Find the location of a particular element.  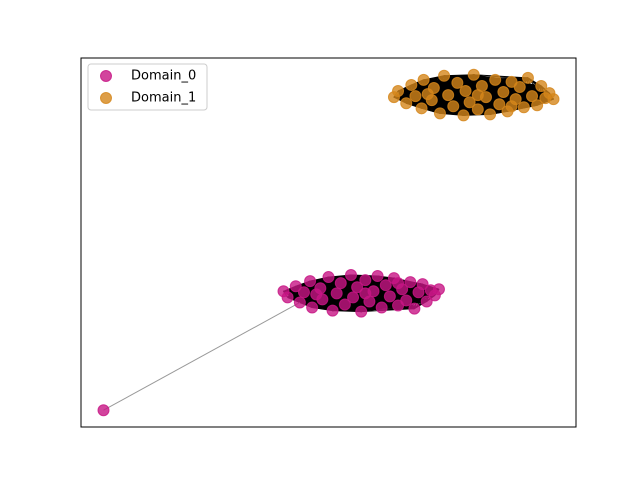

outlier-node is located at coordinates (103, 410).